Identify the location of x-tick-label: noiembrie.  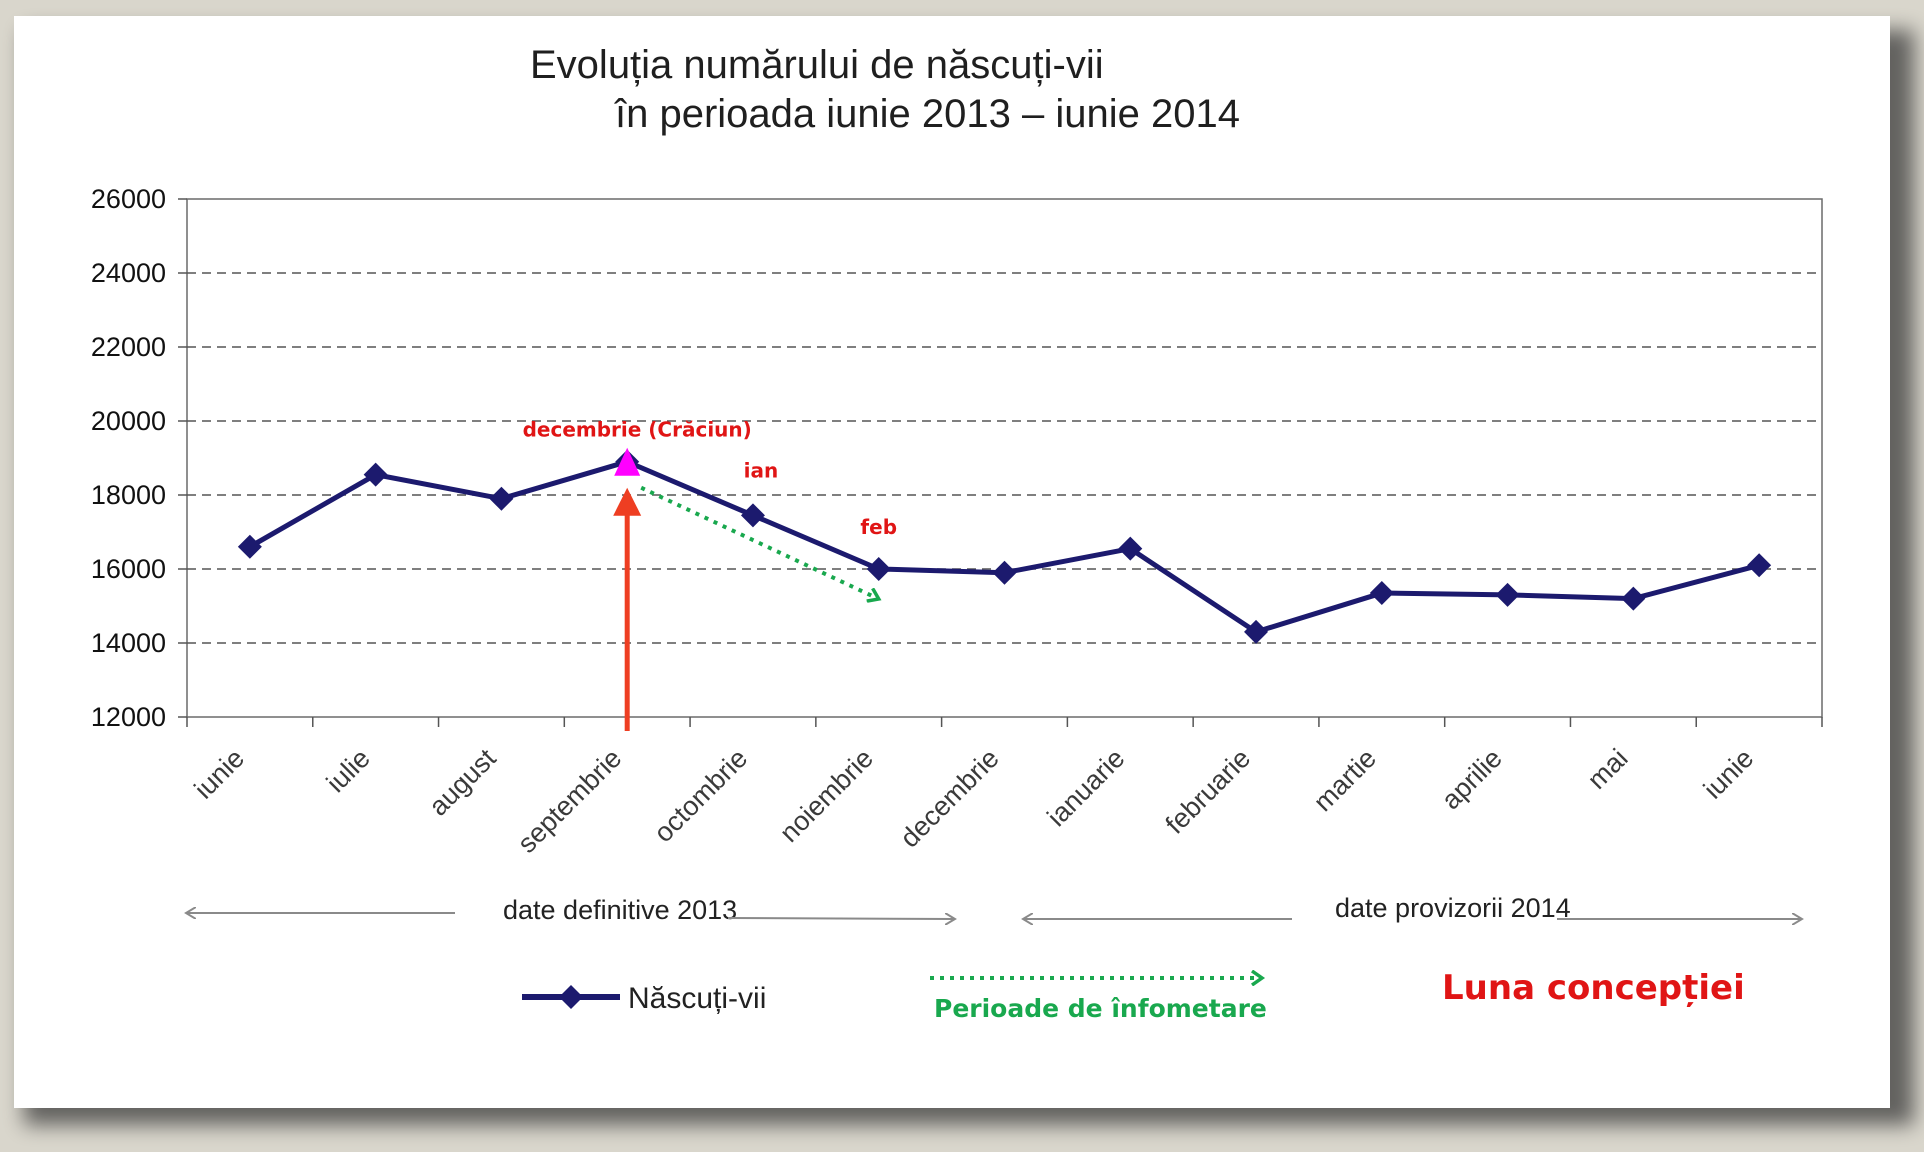
(826, 795).